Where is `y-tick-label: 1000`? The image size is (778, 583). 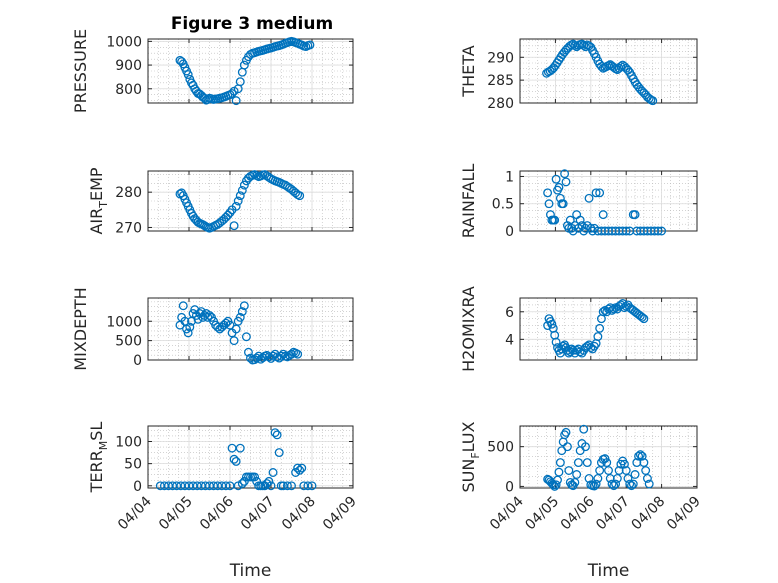
y-tick-label: 1000 is located at coordinates (124, 322).